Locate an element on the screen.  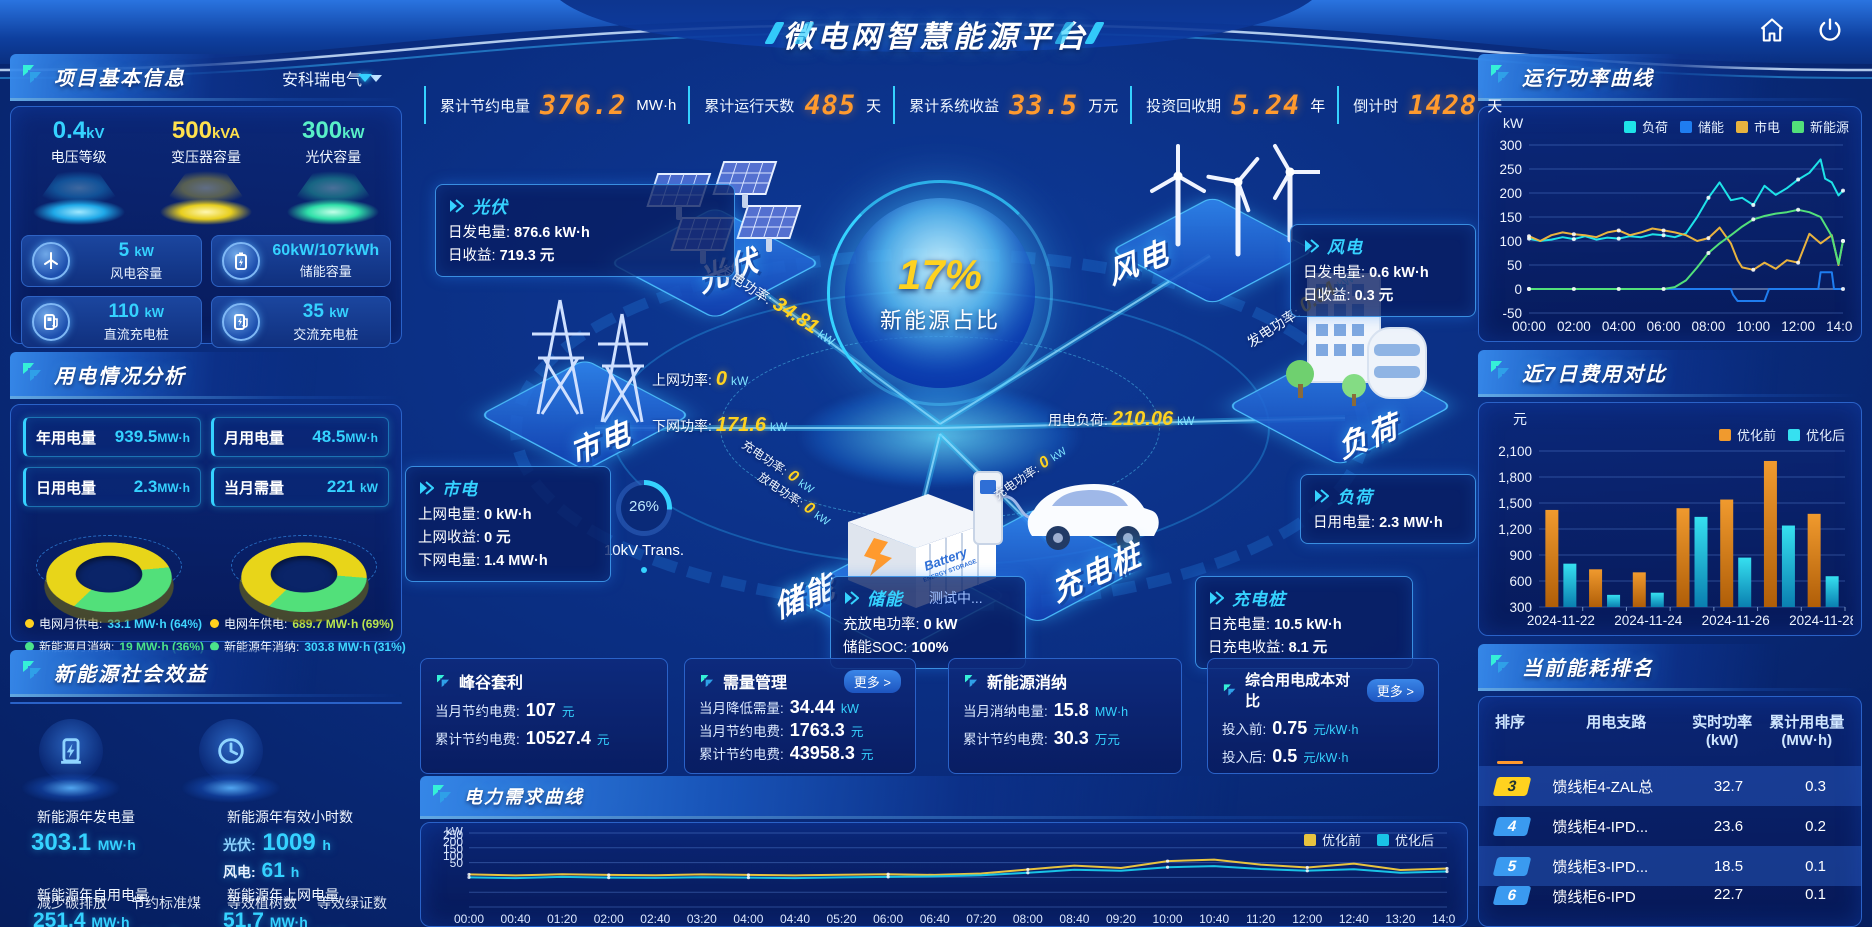
row-label: 日用电量: is located at coordinates (1344, 523).